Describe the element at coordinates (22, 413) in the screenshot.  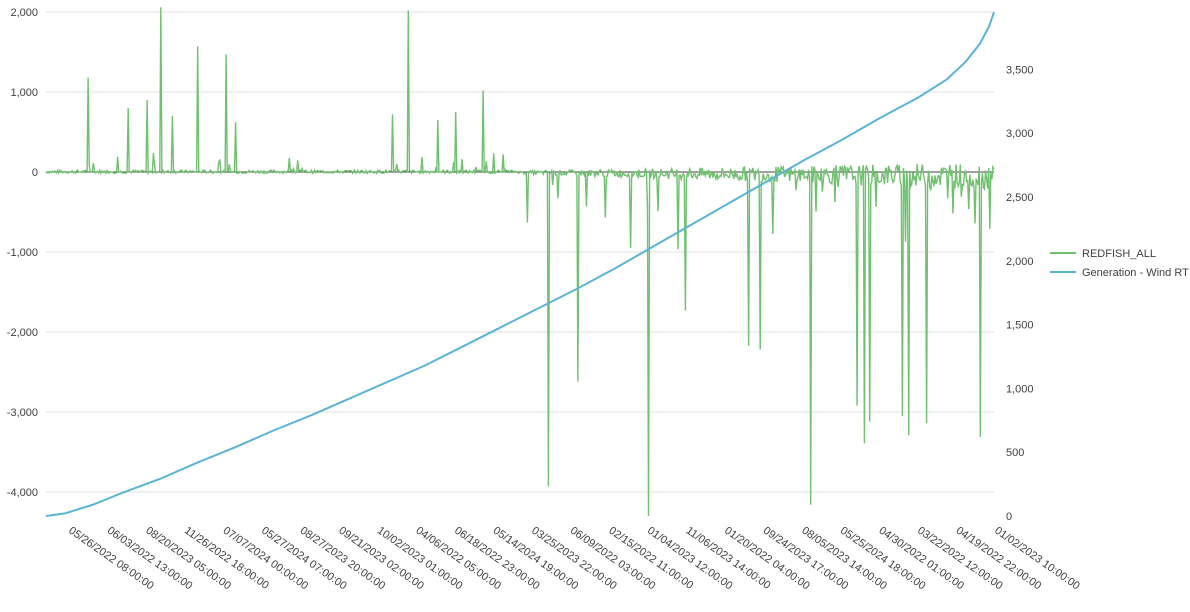
I see `left-tick-label: -3,000` at that location.